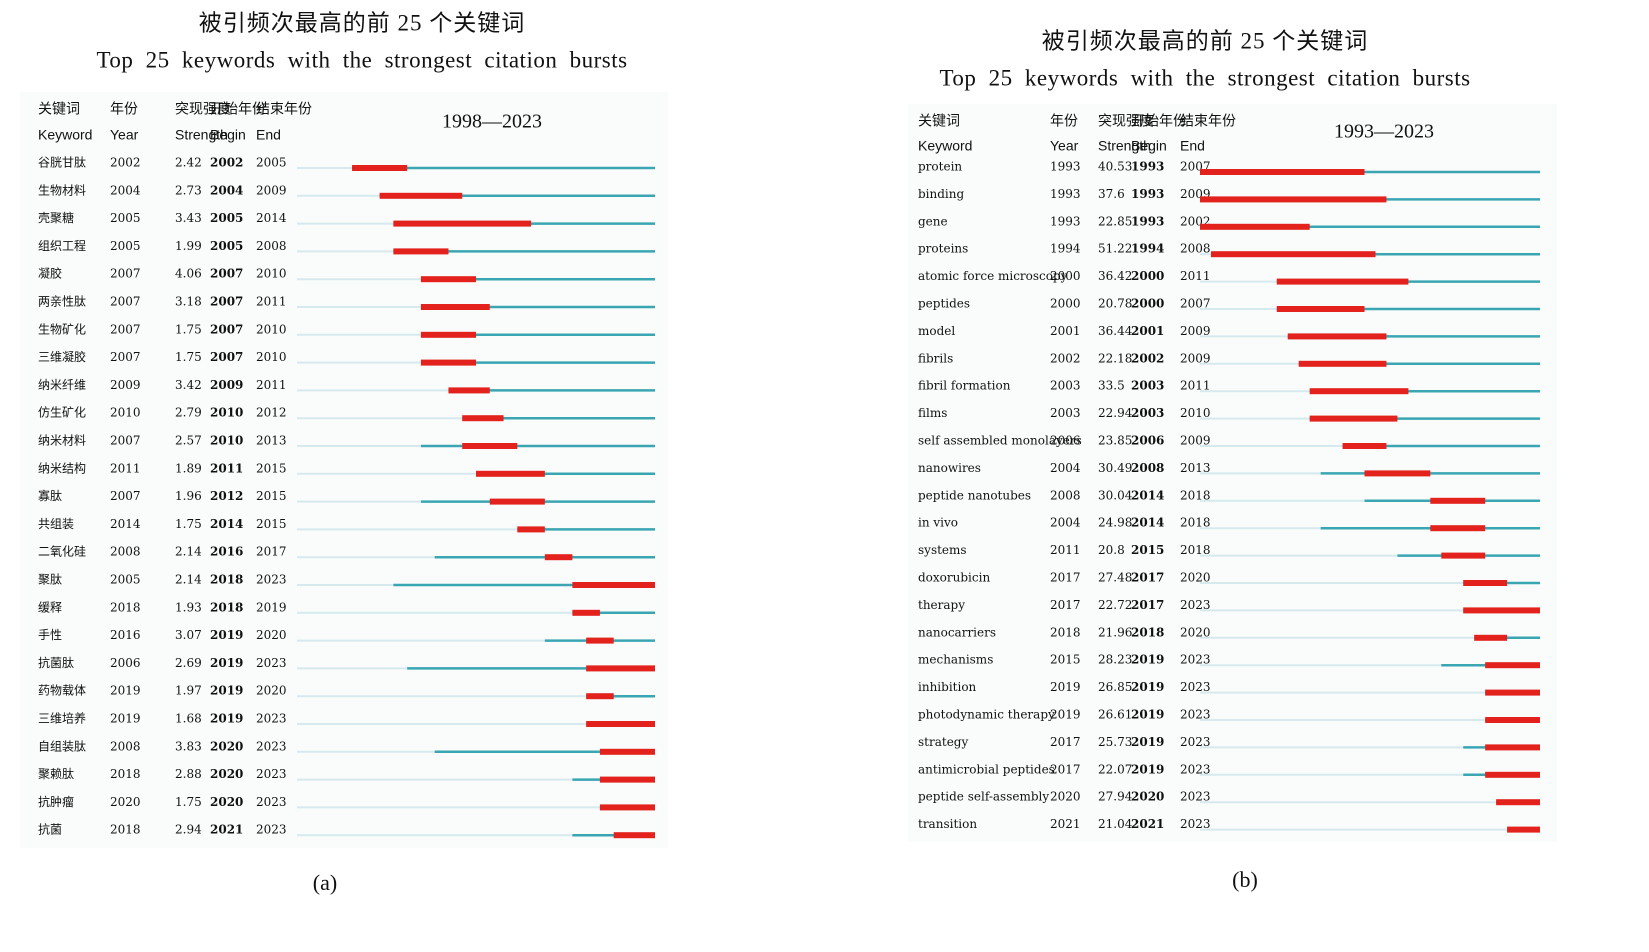  I want to click on cell-keyword: 仿生矿化, so click(62, 413).